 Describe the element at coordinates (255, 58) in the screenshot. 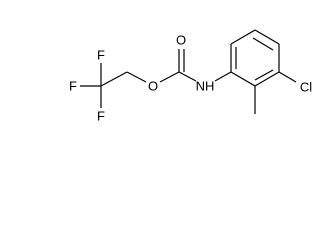

I see `ring` at that location.